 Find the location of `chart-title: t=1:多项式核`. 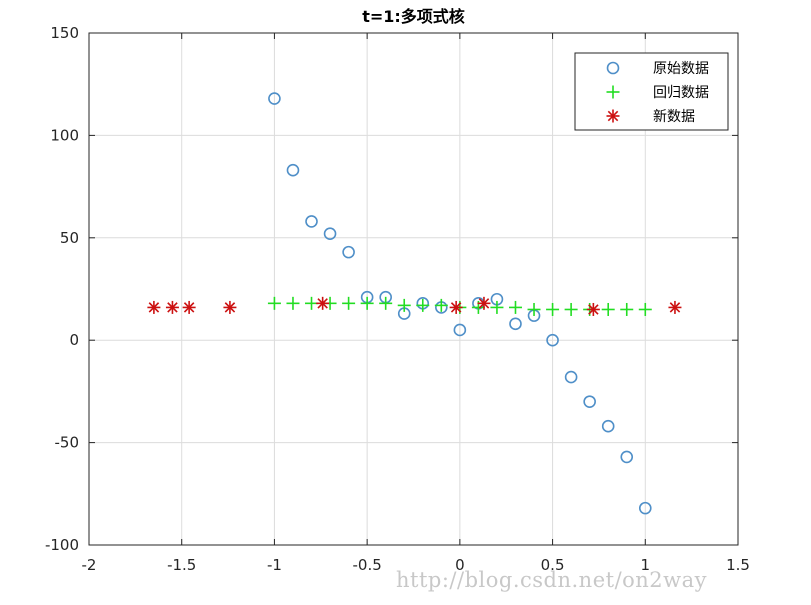

chart-title: t=1:多项式核 is located at coordinates (413, 16).